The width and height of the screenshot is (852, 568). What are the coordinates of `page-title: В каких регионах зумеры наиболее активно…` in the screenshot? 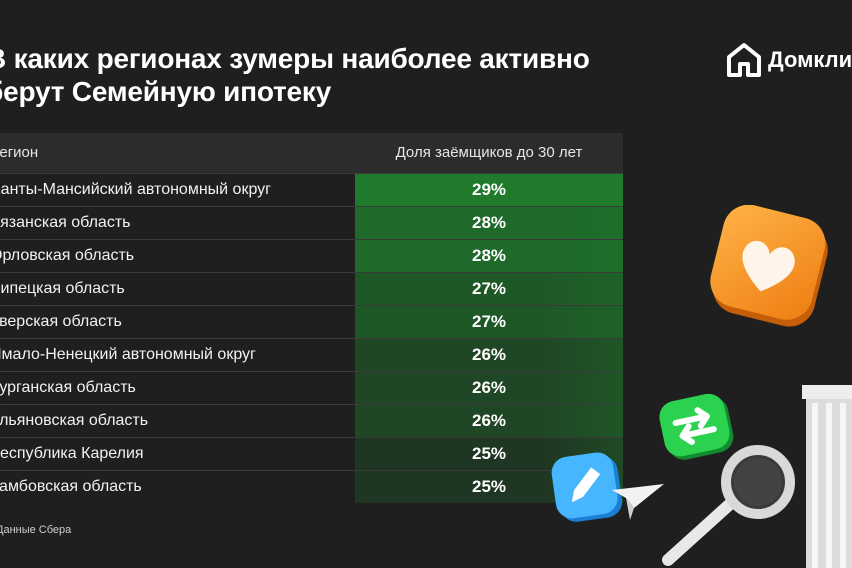 It's located at (295, 75).